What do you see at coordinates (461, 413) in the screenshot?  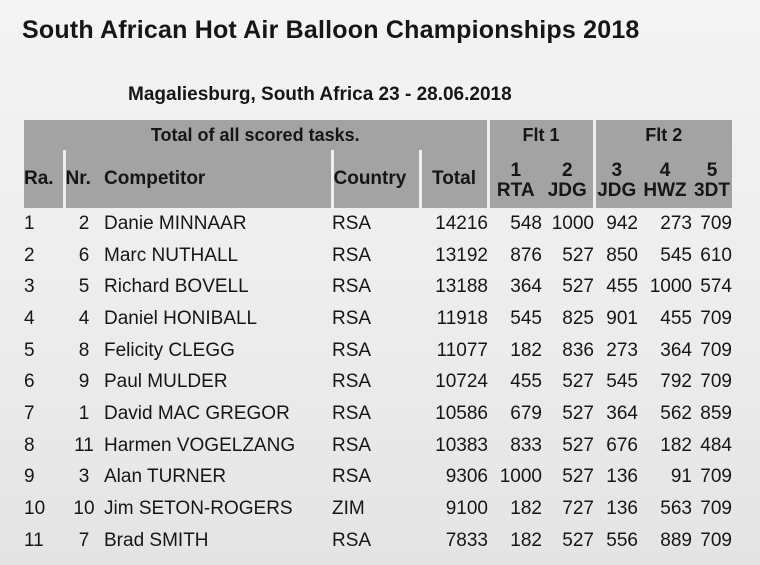 I see `total-cell: 10586` at bounding box center [461, 413].